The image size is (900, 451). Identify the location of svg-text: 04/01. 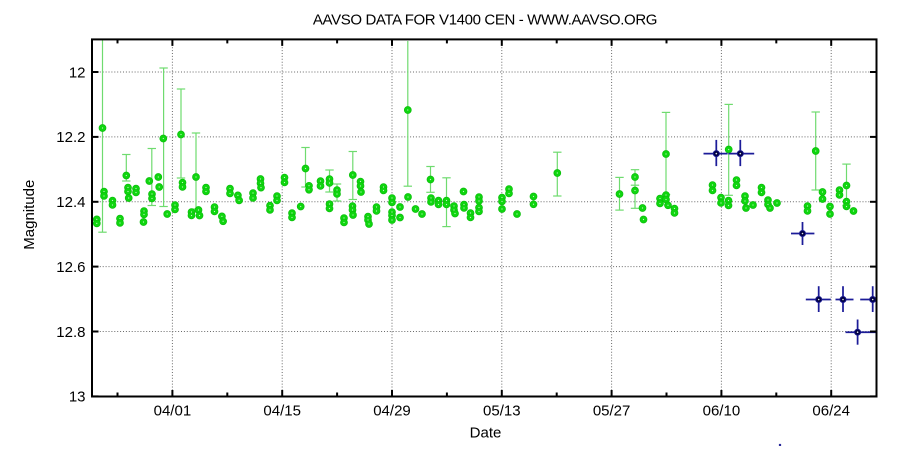
(173, 411).